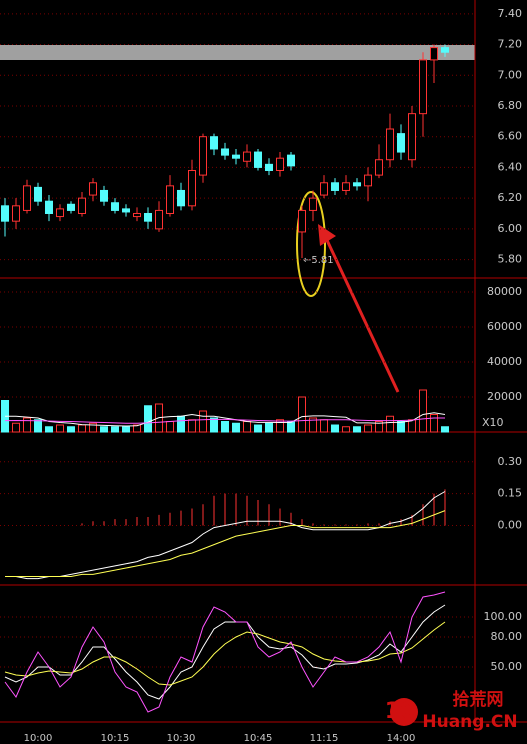  Describe the element at coordinates (503, 616) in the screenshot. I see `y-tick-label: 100.00` at that location.